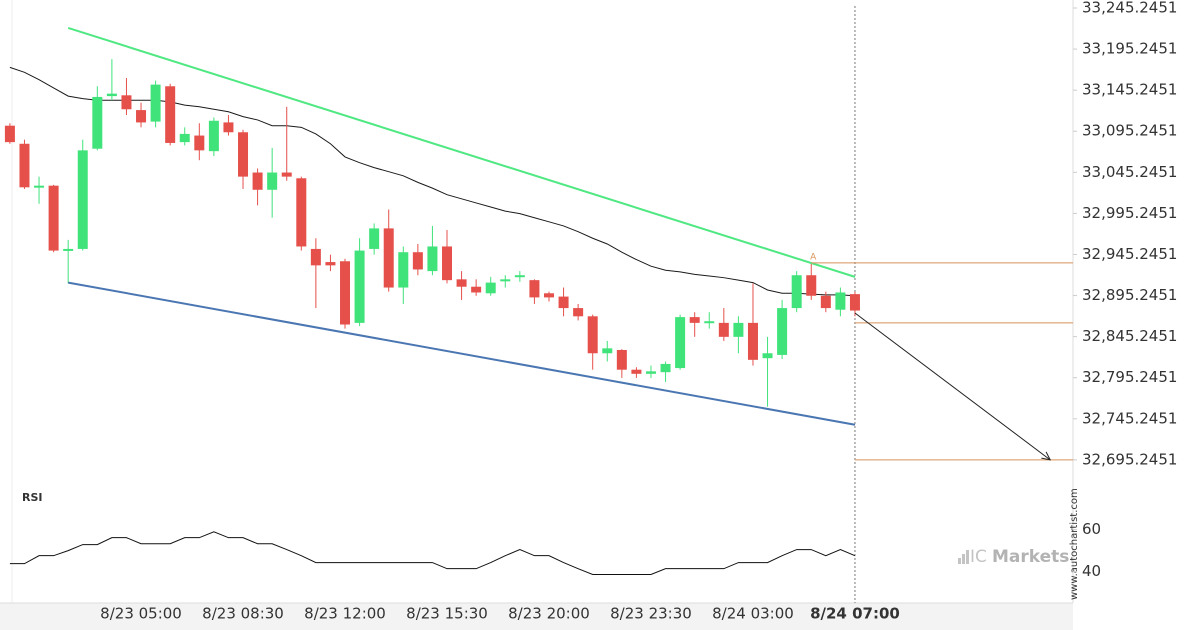 This screenshot has width=1200, height=630. What do you see at coordinates (1030, 557) in the screenshot?
I see `logo-name: Markets` at bounding box center [1030, 557].